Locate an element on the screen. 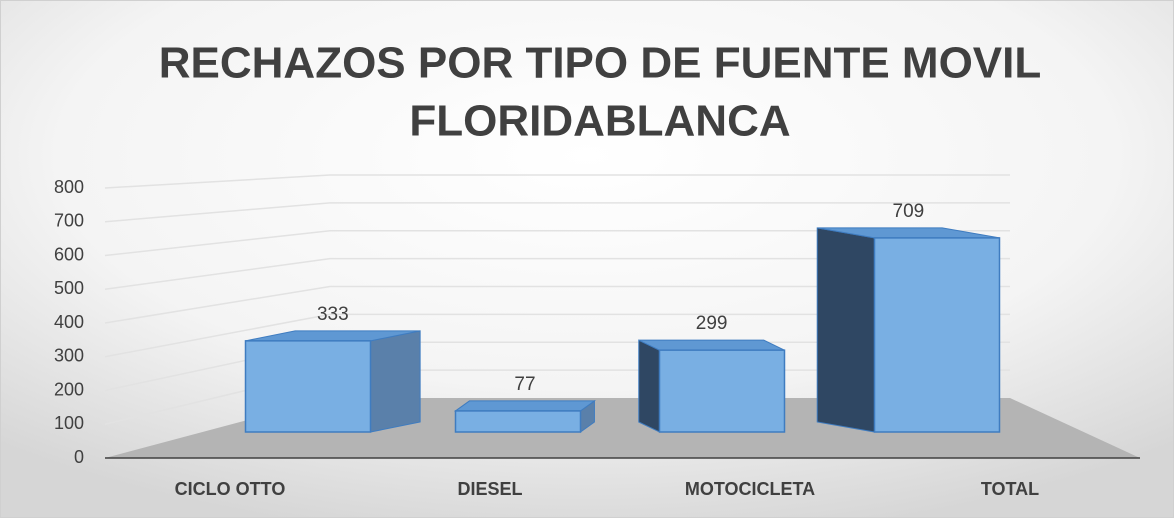 The width and height of the screenshot is (1174, 518). chart-title: RECHAZOS POR TIPO DE FUENTE MOVIL is located at coordinates (600, 63).